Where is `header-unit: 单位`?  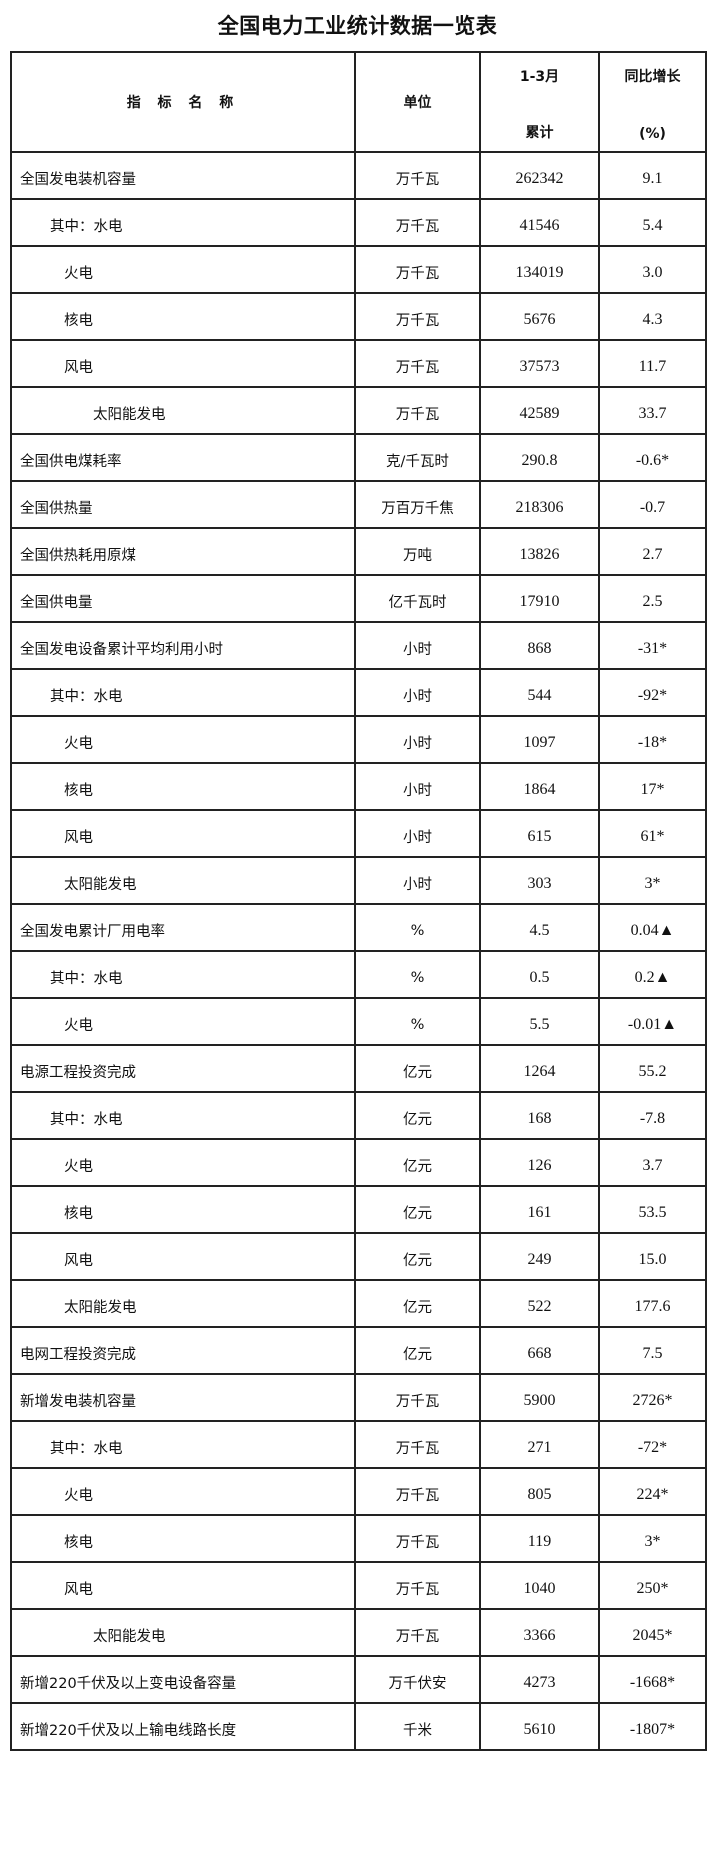 header-unit: 单位 is located at coordinates (417, 102).